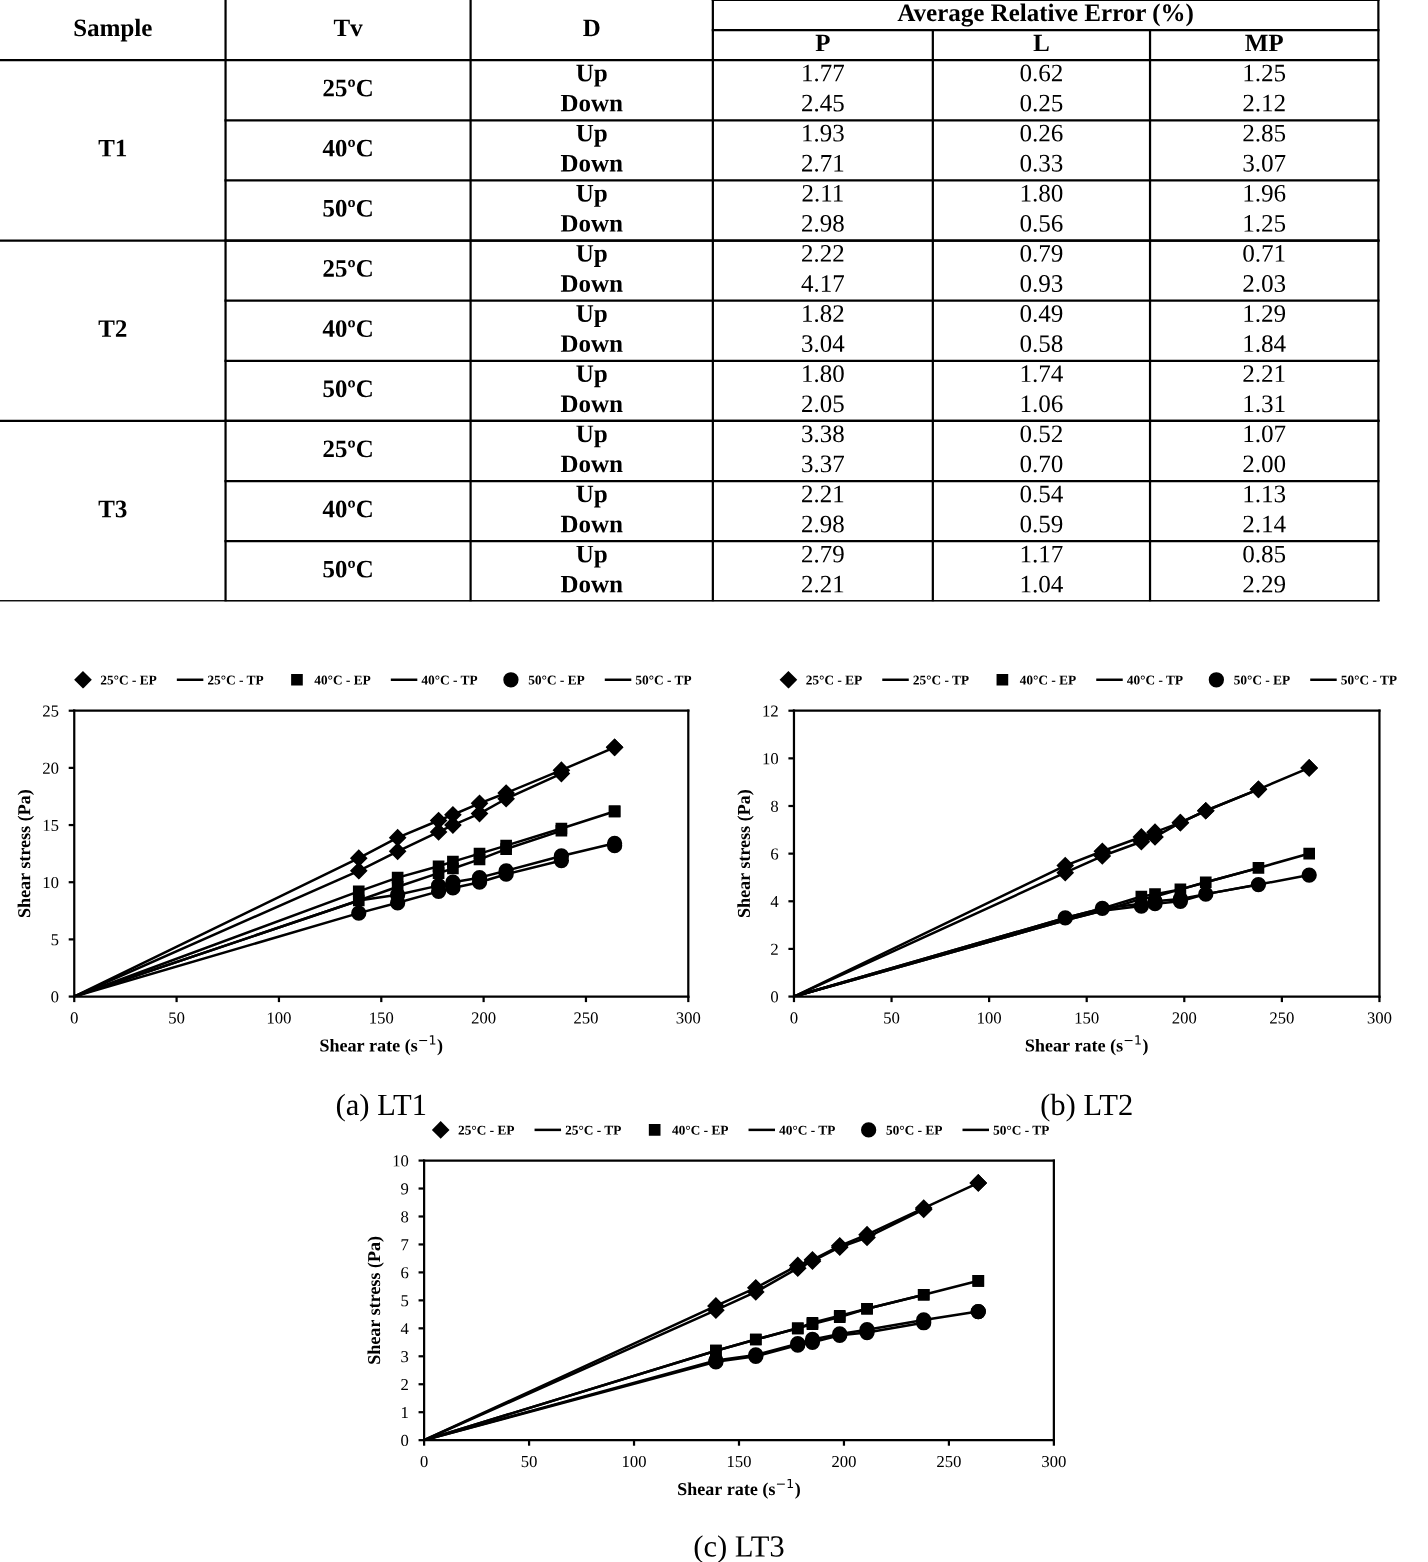 The width and height of the screenshot is (1428, 1562). I want to click on text: 50ºC, so click(347, 569).